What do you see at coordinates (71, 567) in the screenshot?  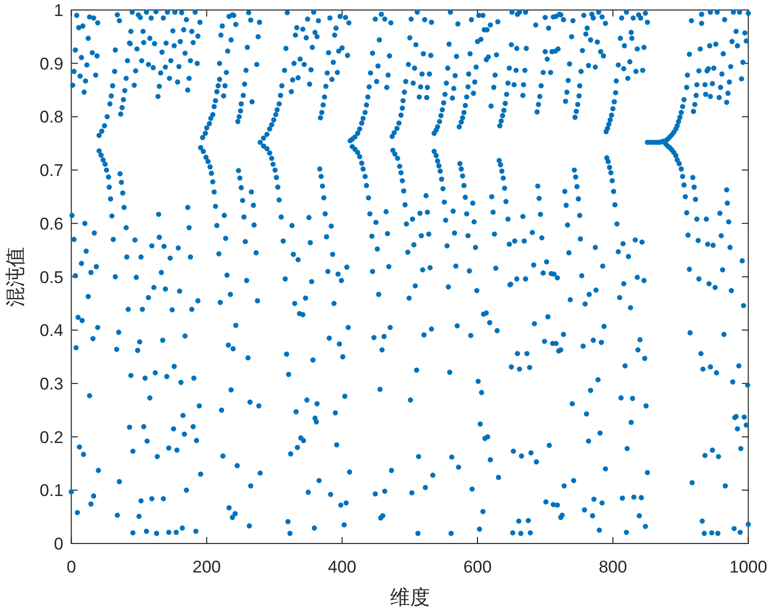 I see `x-tick-label: 0` at bounding box center [71, 567].